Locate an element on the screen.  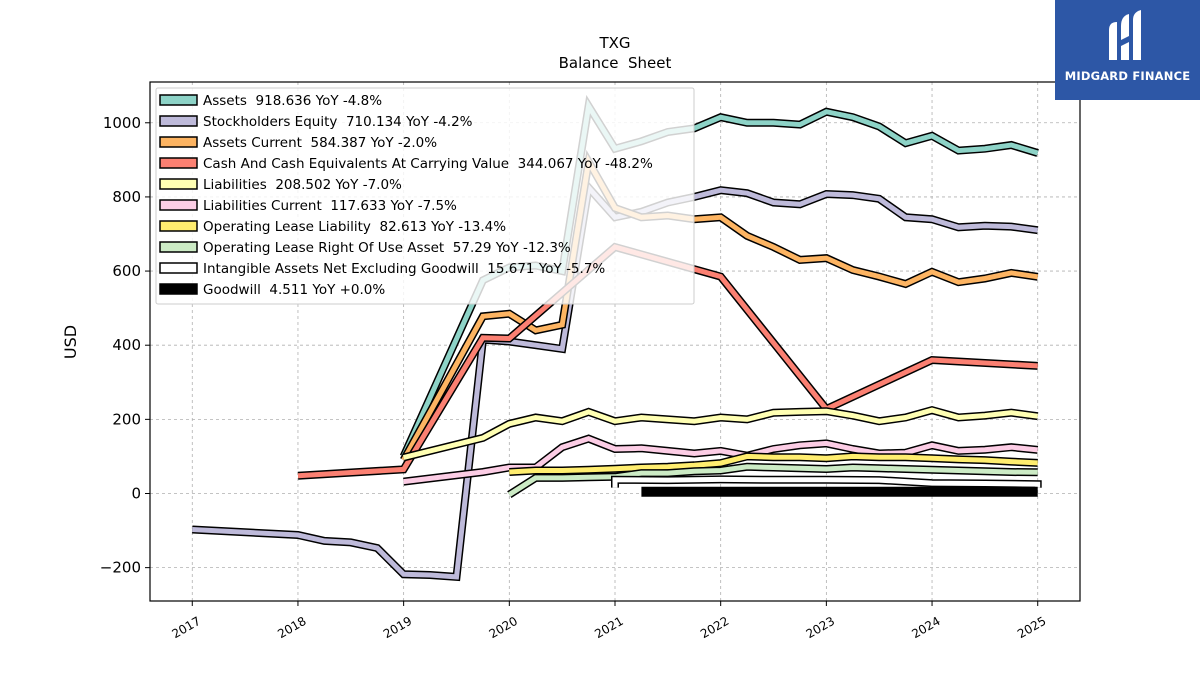
legend-entry: Goodwill 4.511 YoY +0.0% is located at coordinates (294, 290).